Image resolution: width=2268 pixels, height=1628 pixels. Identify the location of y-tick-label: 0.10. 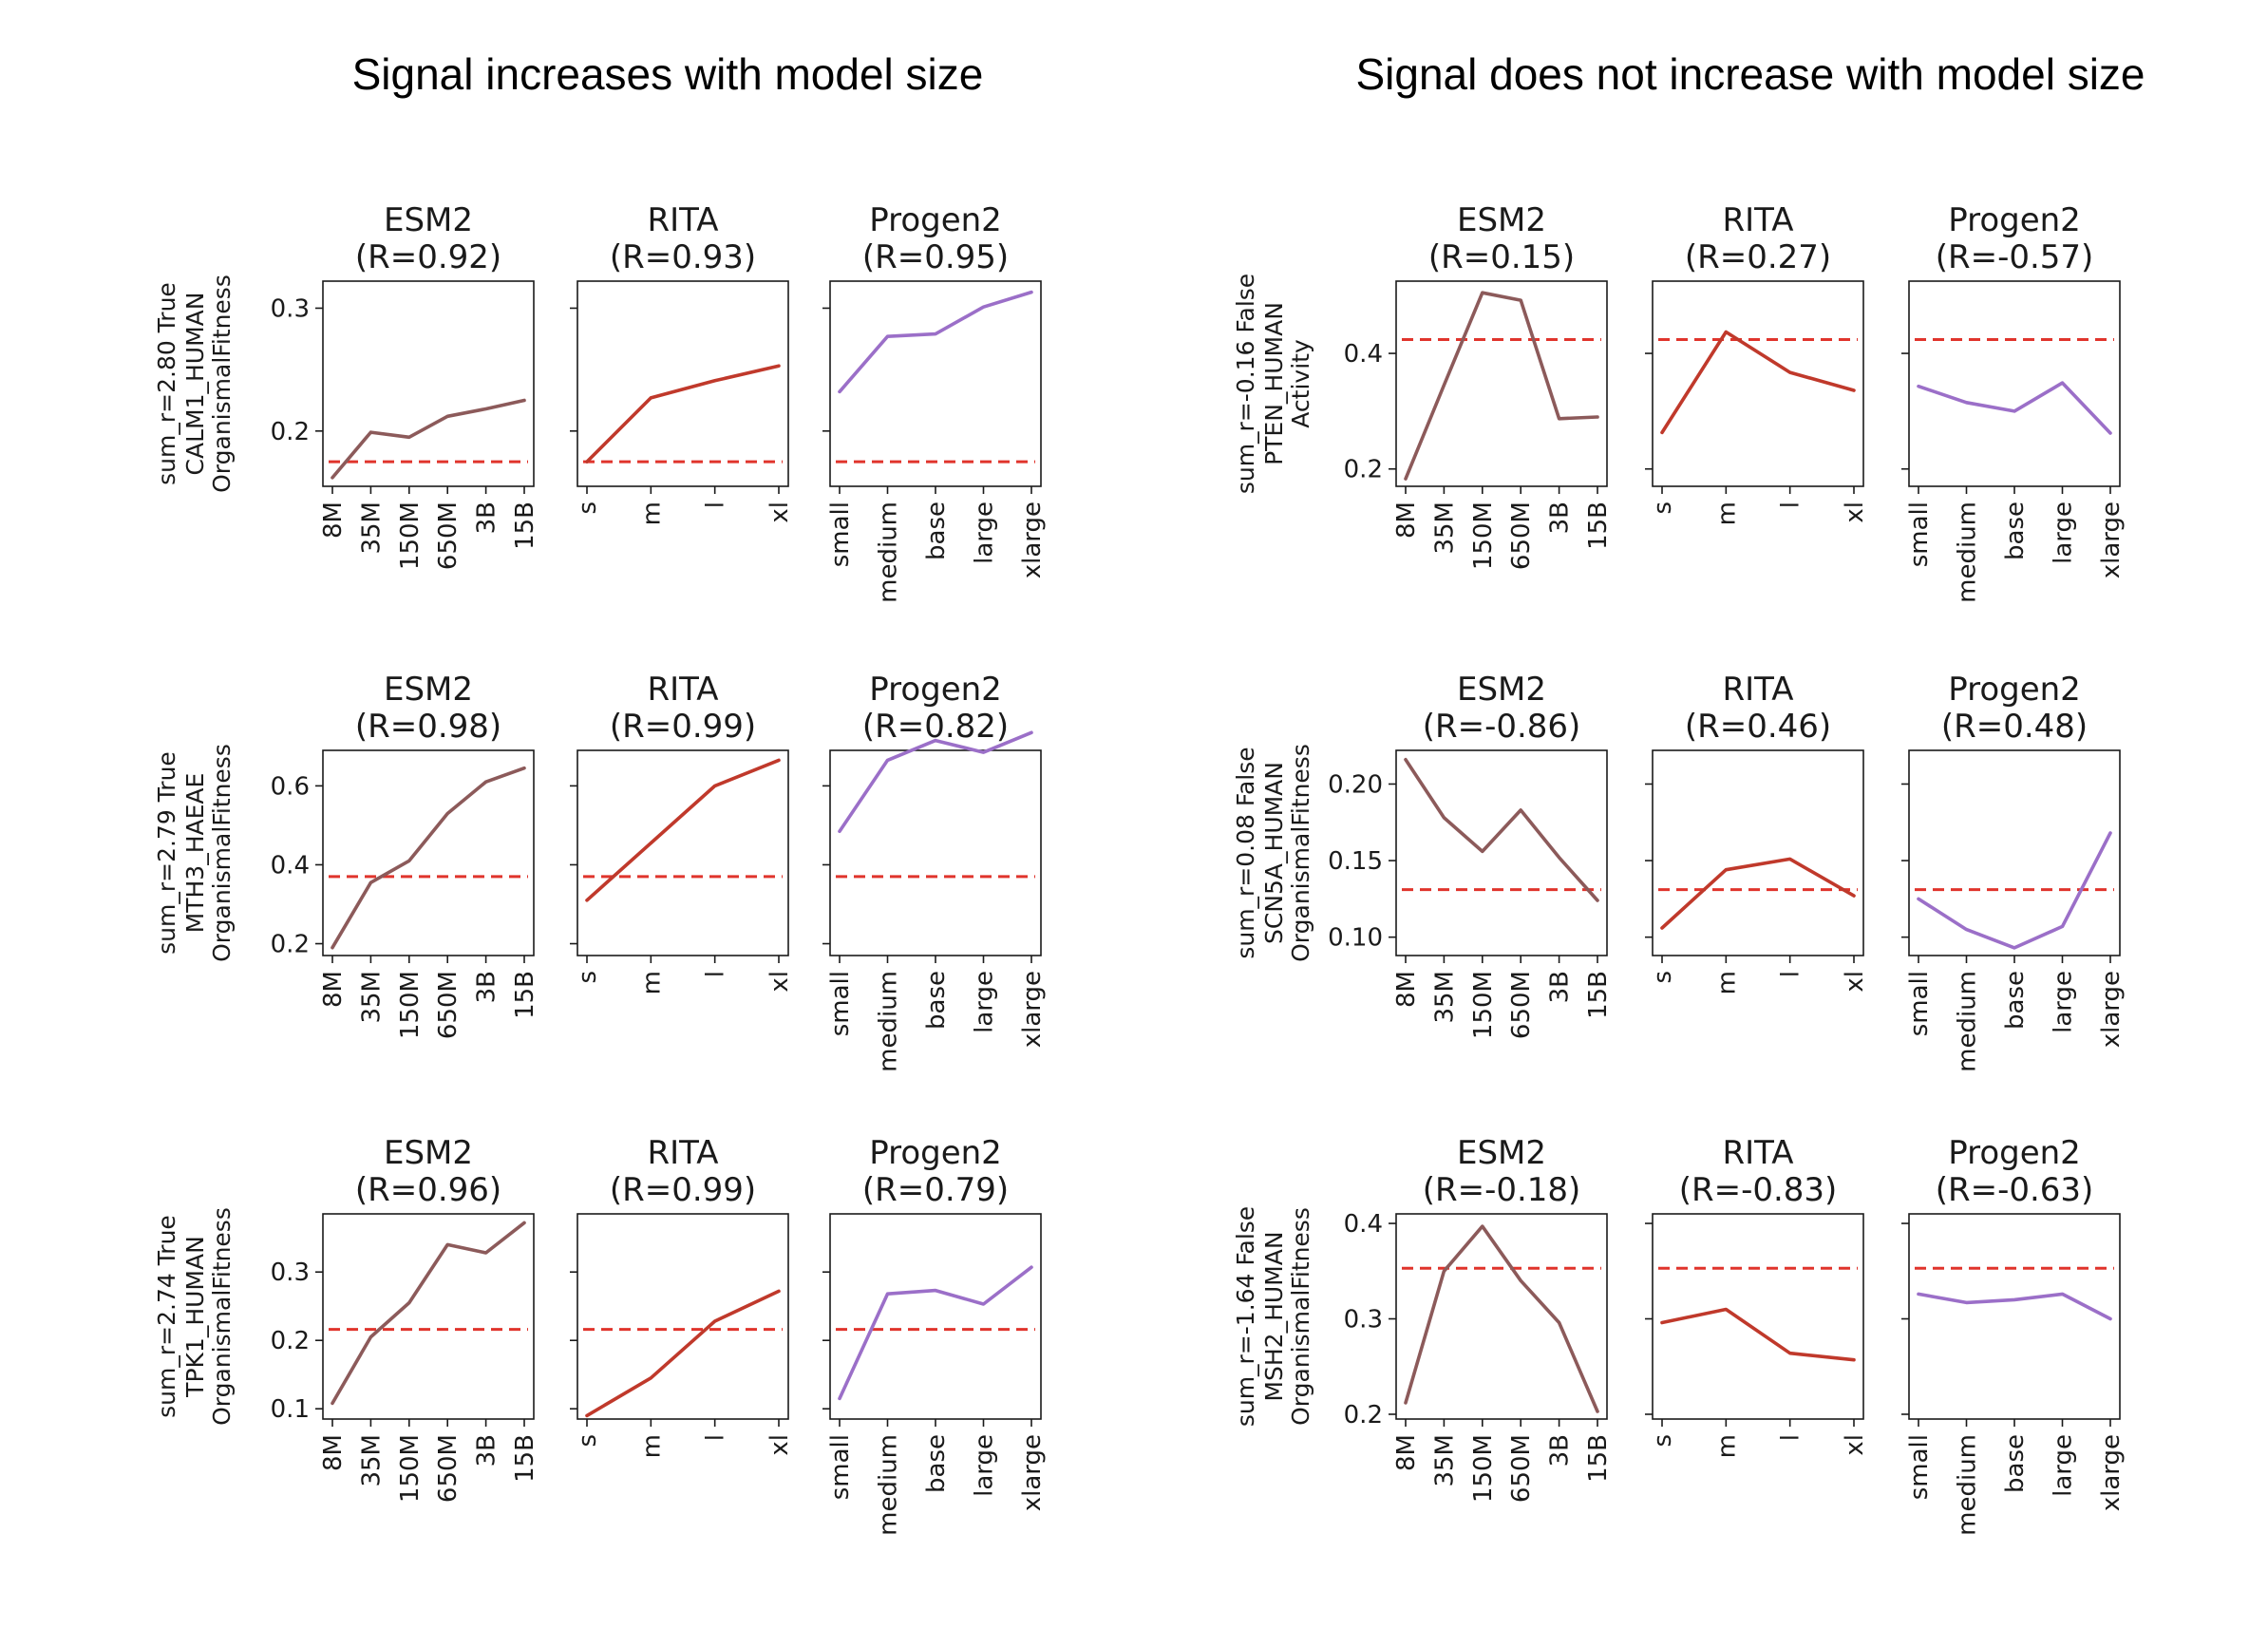
(1356, 938).